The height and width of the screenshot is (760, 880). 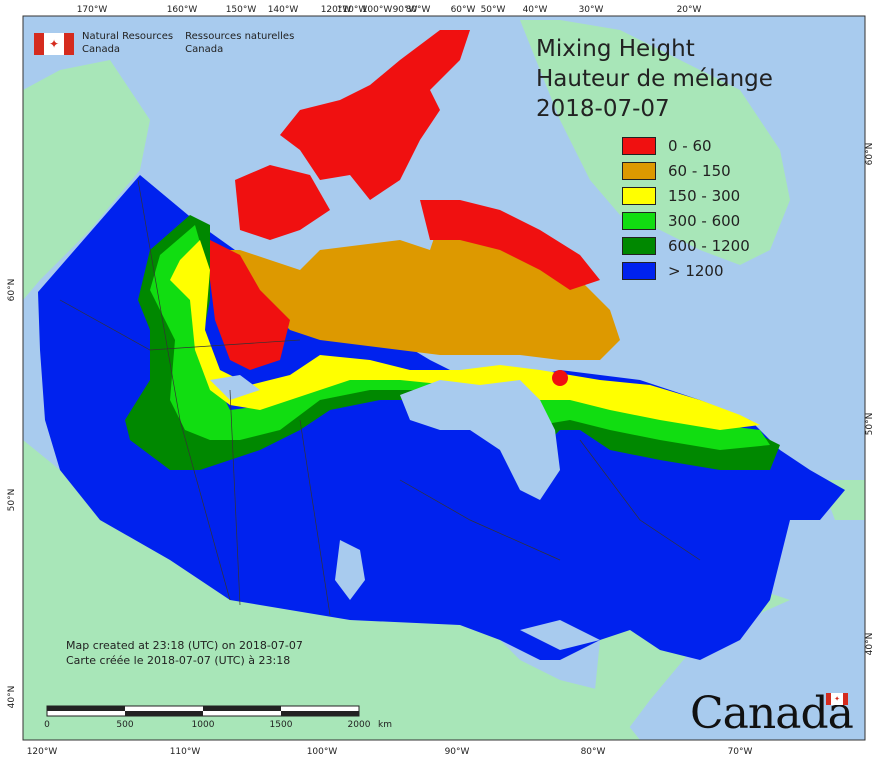 I want to click on tick-label-top: 40°W, so click(x=535, y=10).